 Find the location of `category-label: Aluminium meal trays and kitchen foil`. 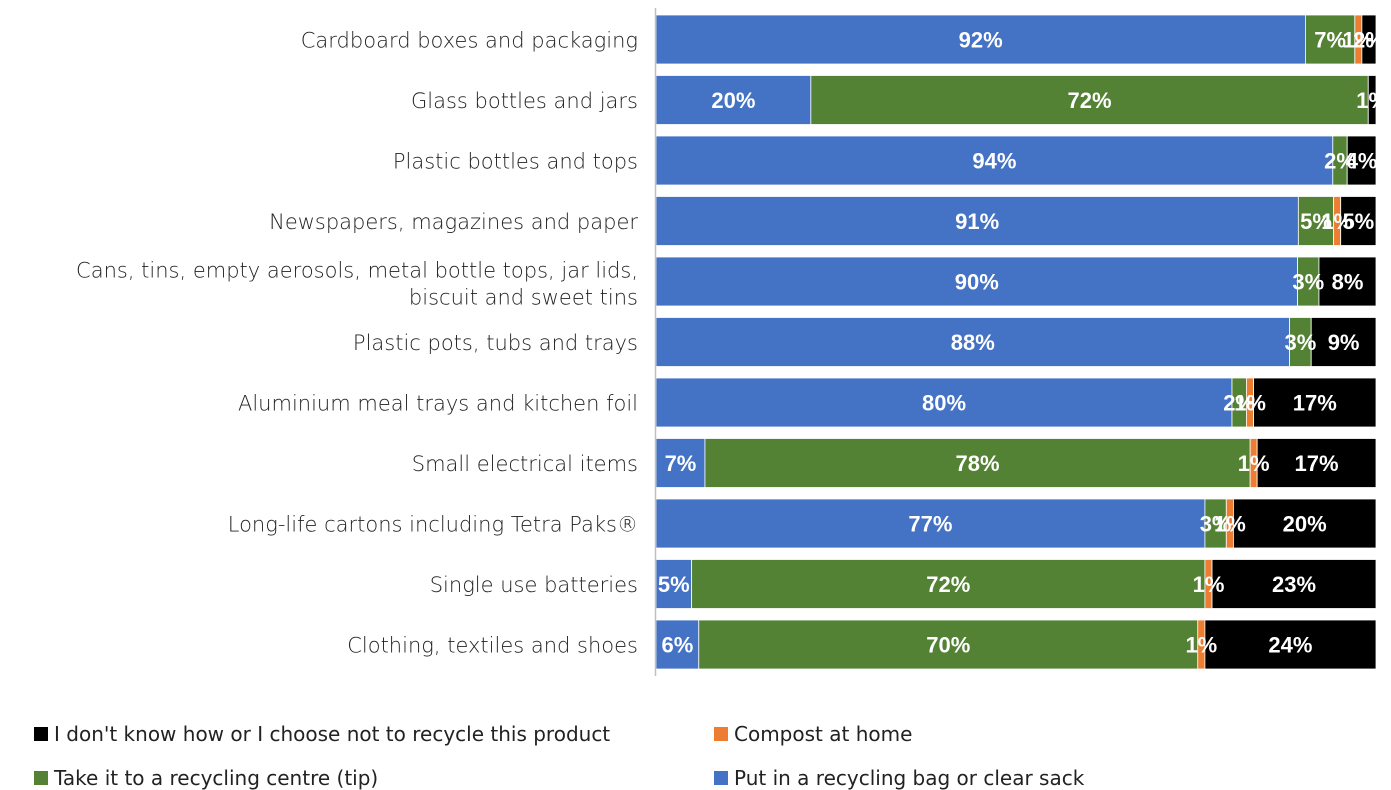

category-label: Aluminium meal trays and kitchen foil is located at coordinates (438, 404).